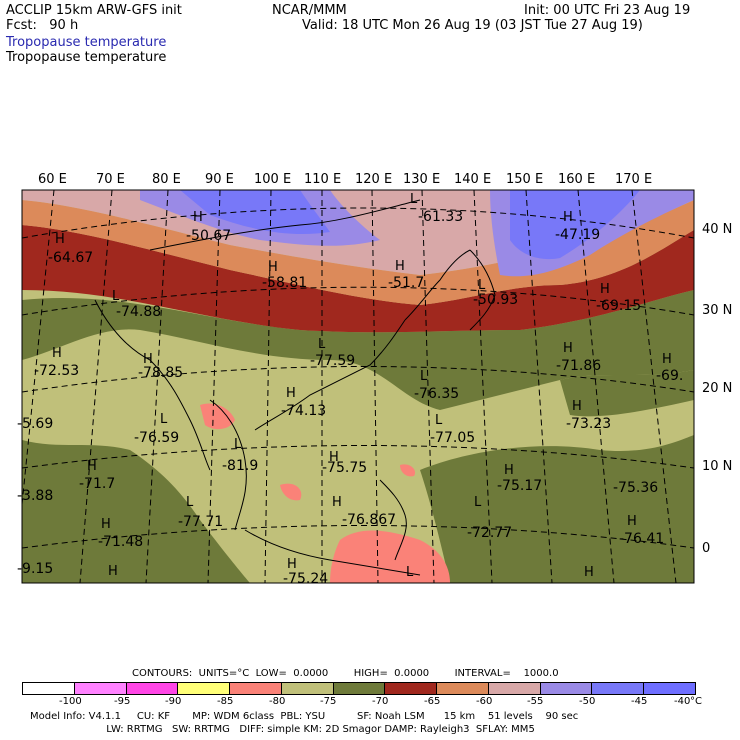  Describe the element at coordinates (495, 300) in the screenshot. I see `value-label: -50.93` at that location.